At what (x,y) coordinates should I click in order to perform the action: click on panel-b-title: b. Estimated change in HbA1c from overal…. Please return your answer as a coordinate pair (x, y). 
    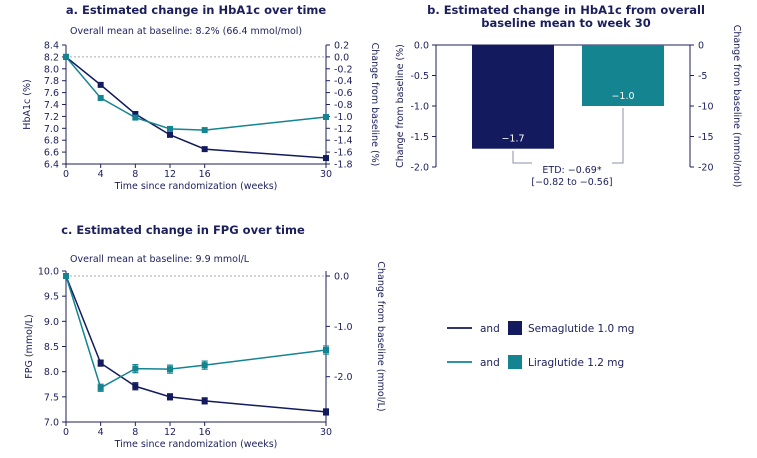
    Looking at the image, I should click on (566, 10).